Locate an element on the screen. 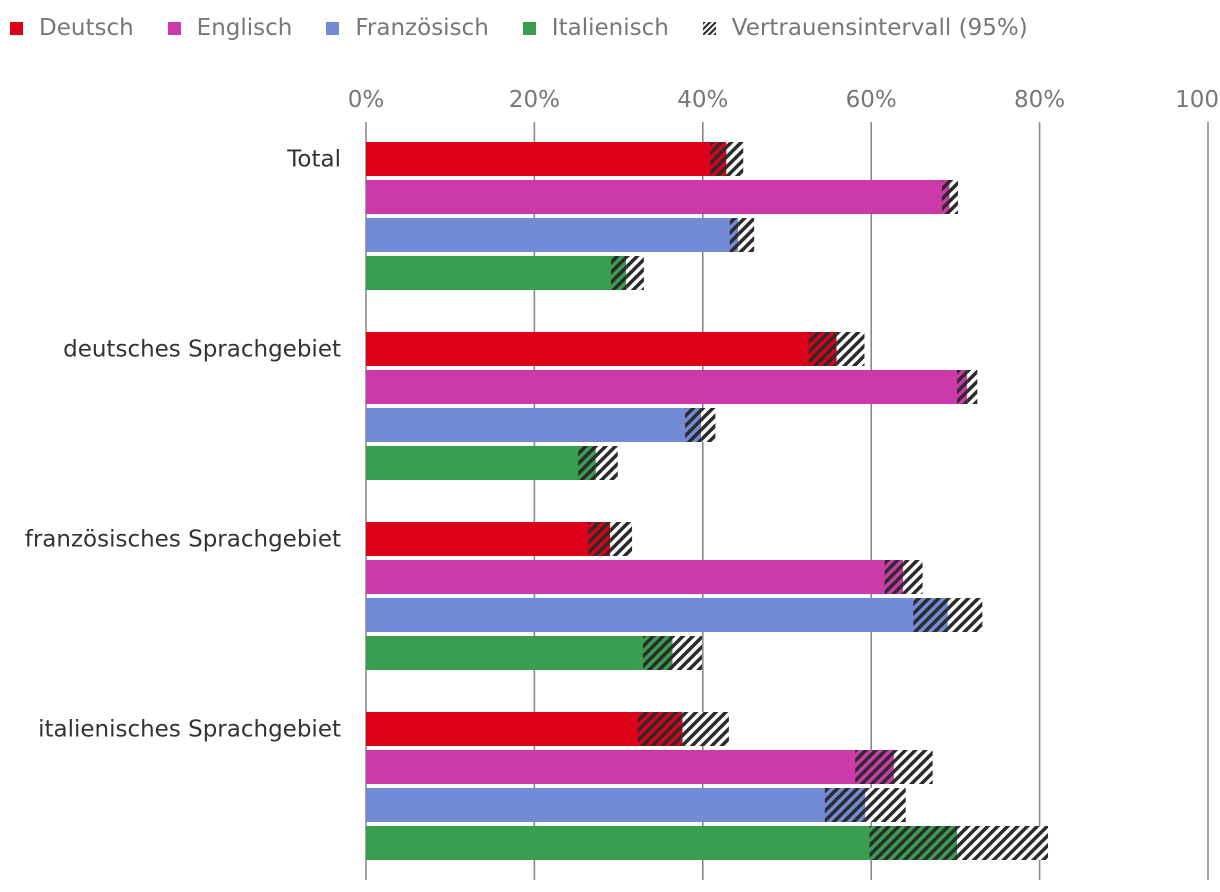  ci-lower-italienisches-sprachgebiet-franzoesisch is located at coordinates (845, 805).